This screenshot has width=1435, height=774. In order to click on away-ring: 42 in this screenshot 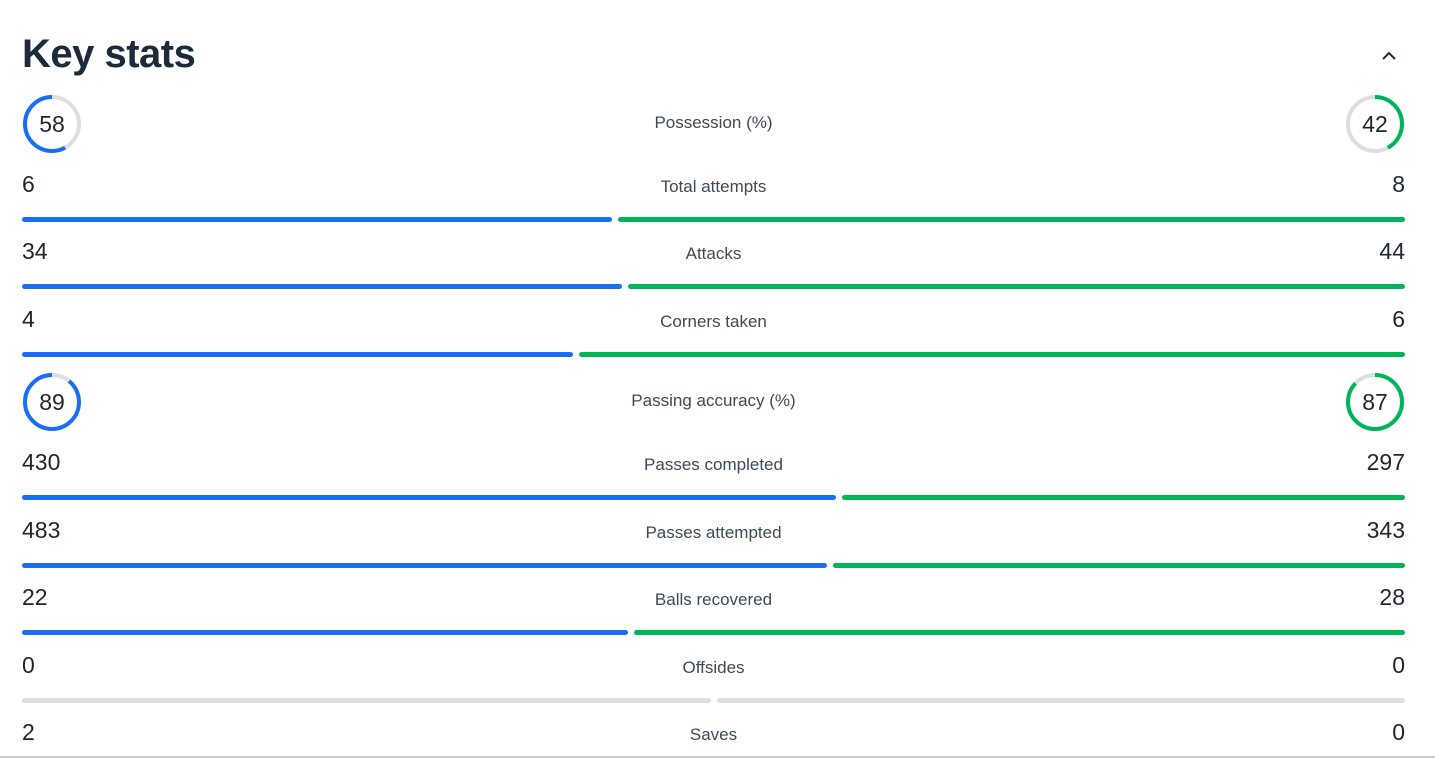, I will do `click(1375, 124)`.